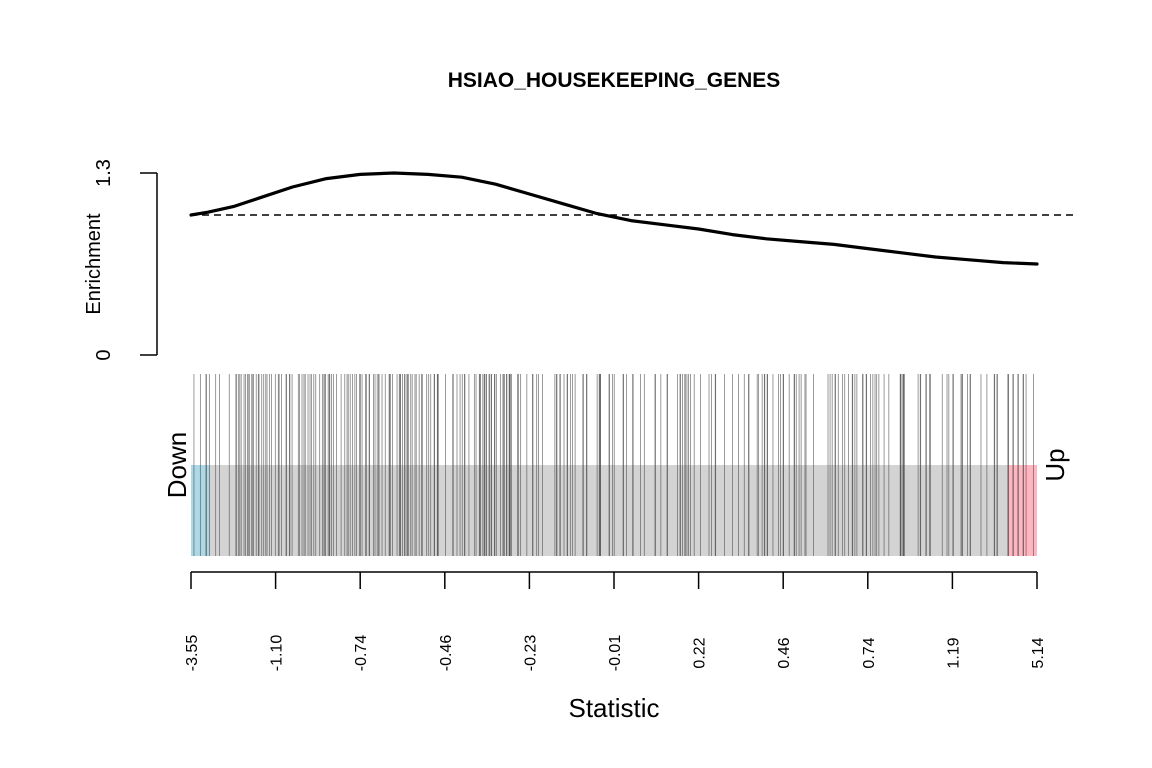  What do you see at coordinates (1055, 464) in the screenshot?
I see `up-label: Up` at bounding box center [1055, 464].